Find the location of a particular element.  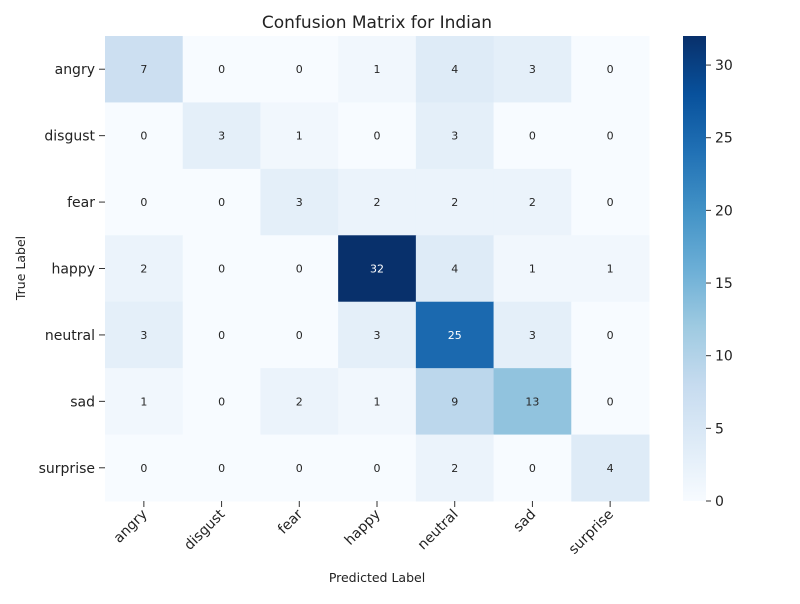

x-tick-label: surprise is located at coordinates (591, 532).